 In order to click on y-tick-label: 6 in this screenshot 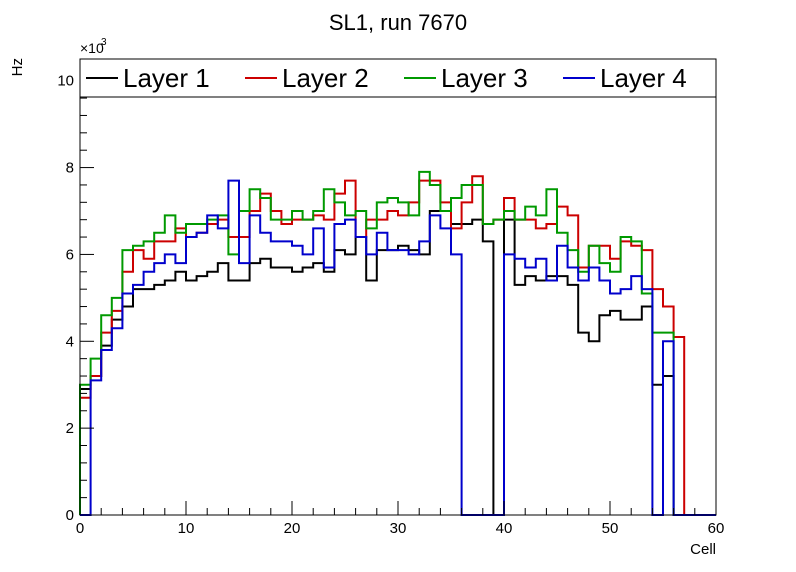, I will do `click(70, 254)`.